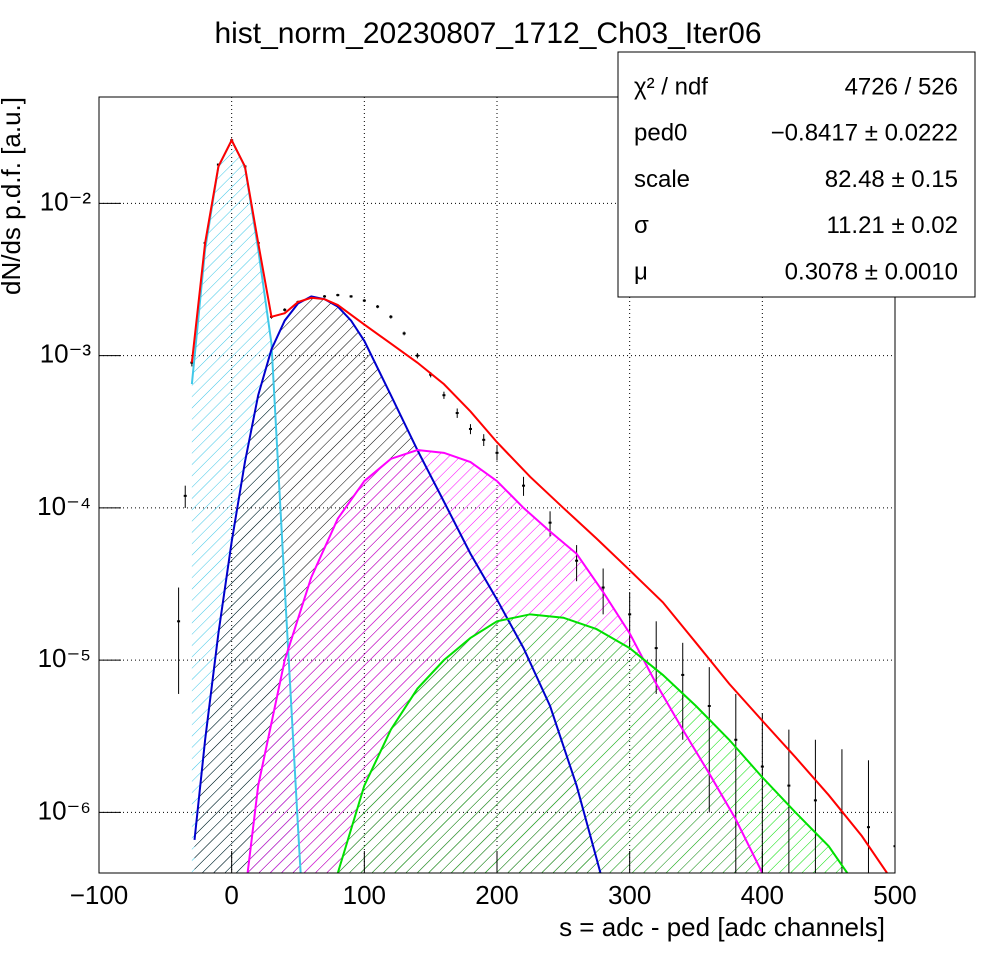 The height and width of the screenshot is (972, 996). Describe the element at coordinates (660, 133) in the screenshot. I see `stats-label: ped0` at that location.